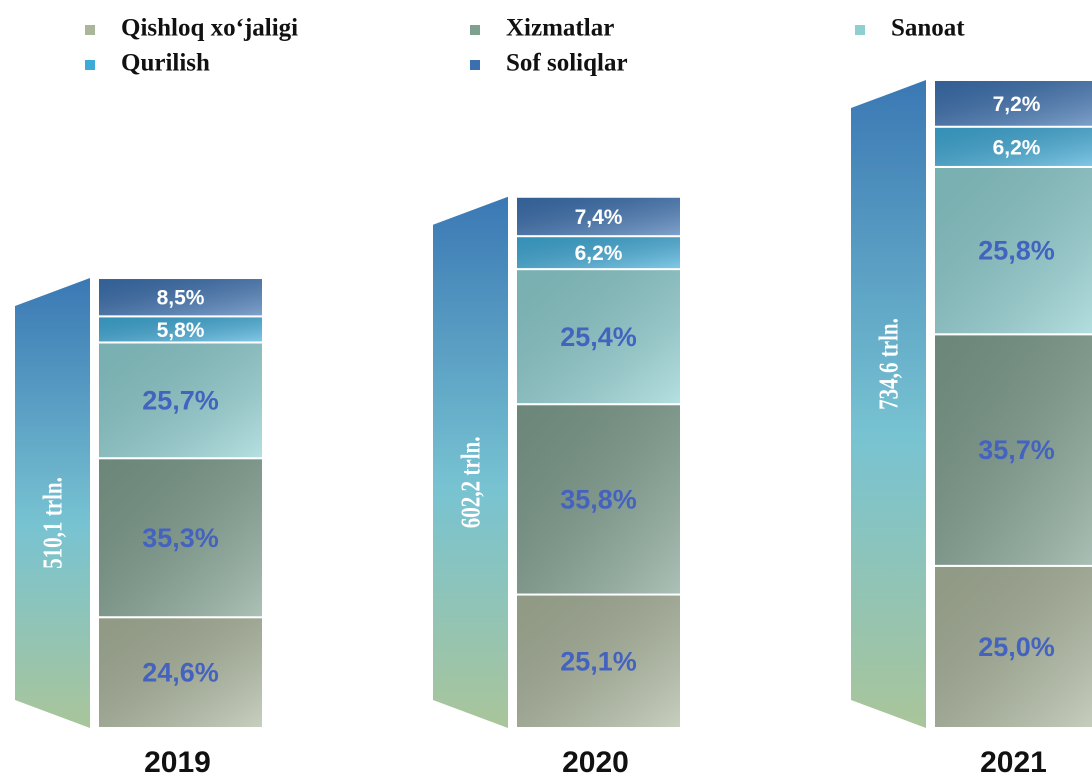 This screenshot has height=780, width=1092. What do you see at coordinates (567, 63) in the screenshot?
I see `legend-label: Sof soliqlar` at bounding box center [567, 63].